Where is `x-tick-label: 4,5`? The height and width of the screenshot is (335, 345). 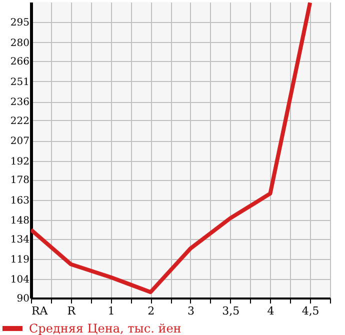
x-tick-label: 4,5 is located at coordinates (311, 311).